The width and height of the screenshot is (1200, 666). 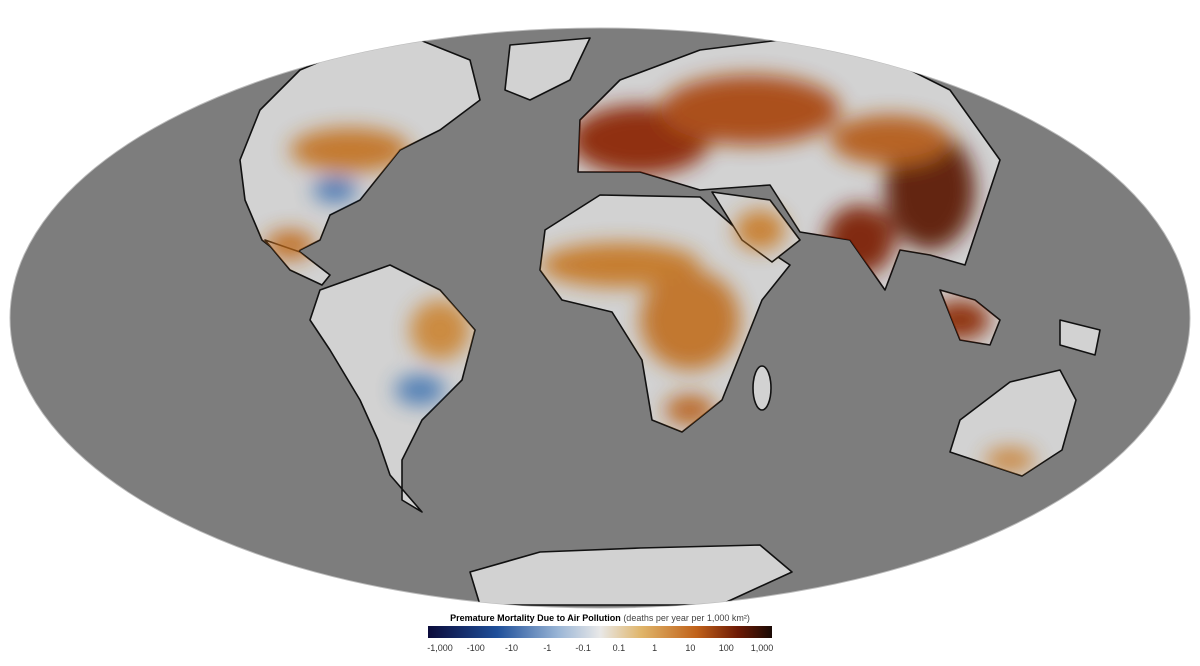 What do you see at coordinates (686, 618) in the screenshot?
I see `legend-unit: (deaths per year per 1,000 km²)` at bounding box center [686, 618].